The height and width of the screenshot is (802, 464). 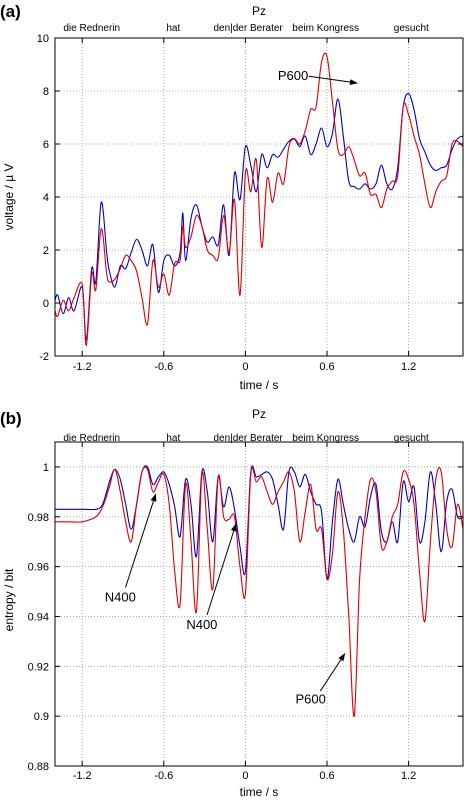 I want to click on y-tick-label: 6, so click(x=46, y=145).